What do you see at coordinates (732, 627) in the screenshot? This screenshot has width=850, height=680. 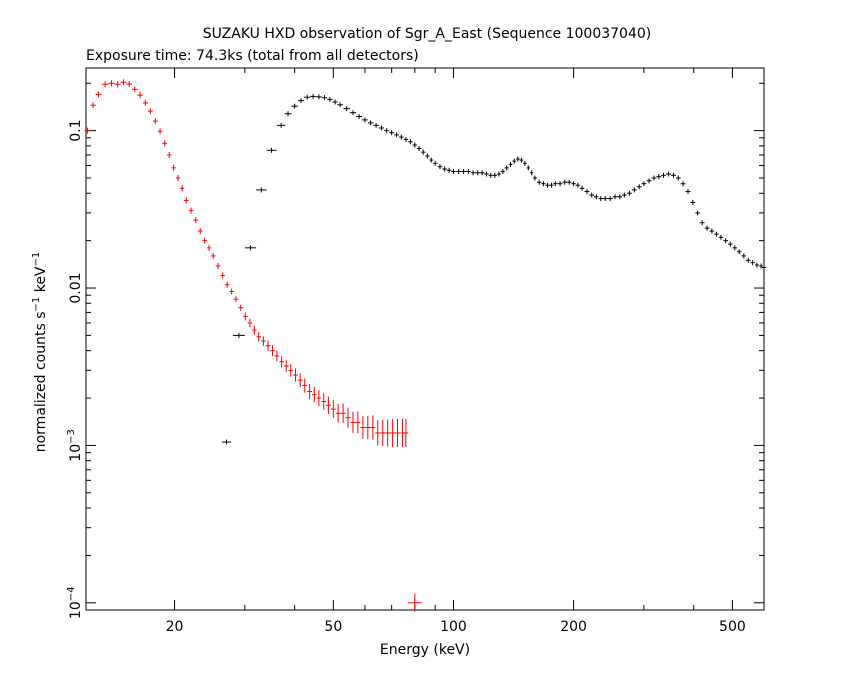 I see `x-tick-label: 500` at bounding box center [732, 627].